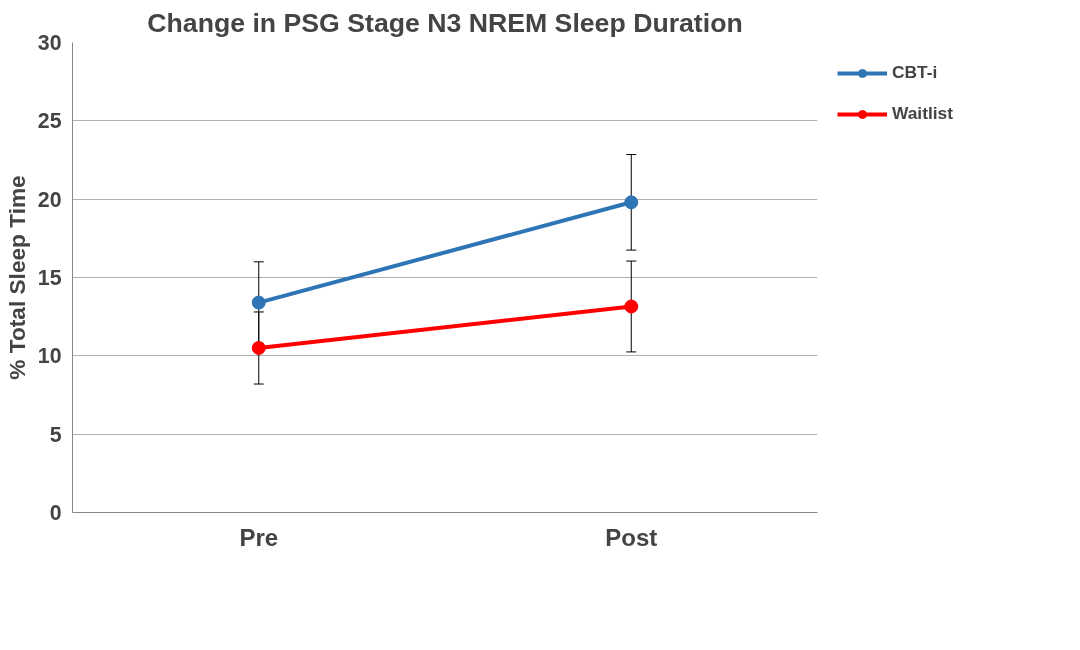  What do you see at coordinates (49, 199) in the screenshot?
I see `y-tick-label: 20` at bounding box center [49, 199].